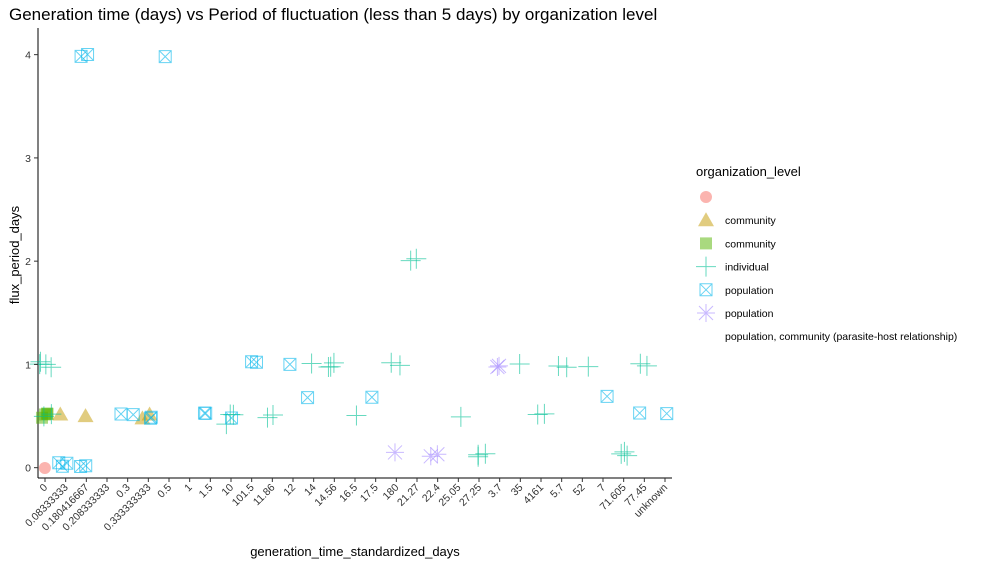  Describe the element at coordinates (495, 491) in the screenshot. I see `x-tick-label: 3.7` at that location.